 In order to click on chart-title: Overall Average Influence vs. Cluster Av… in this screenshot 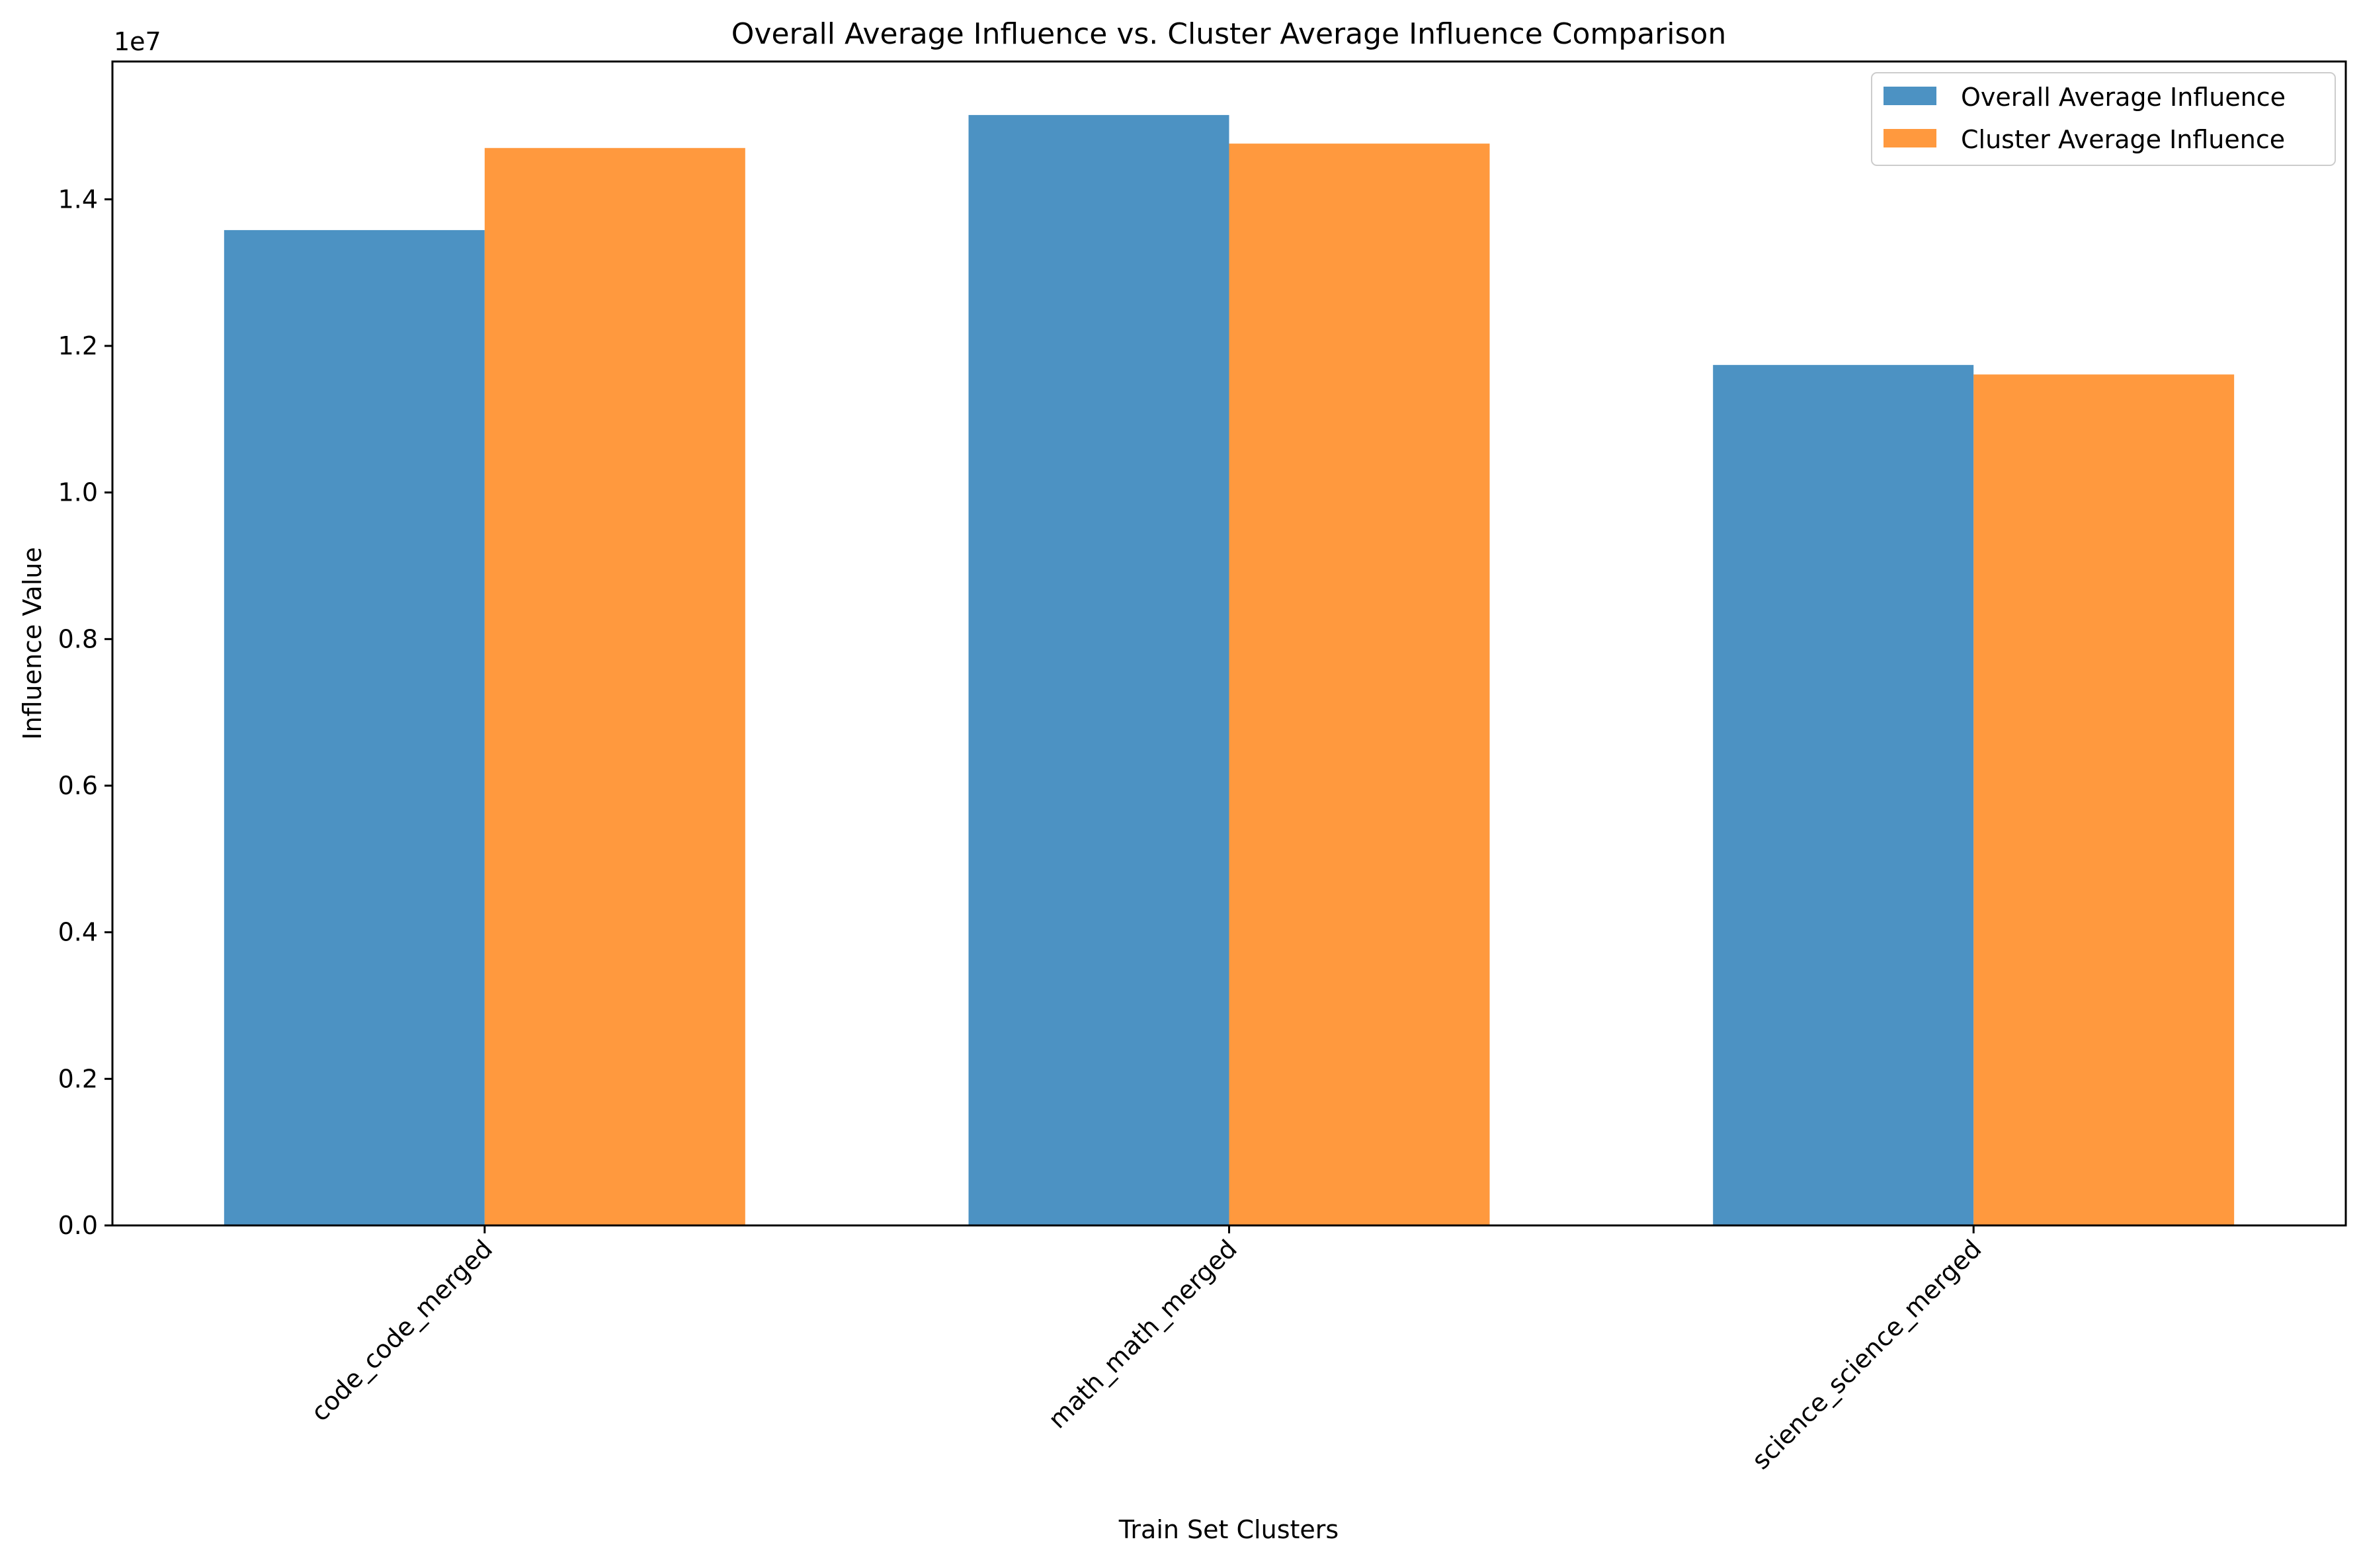, I will do `click(1228, 34)`.